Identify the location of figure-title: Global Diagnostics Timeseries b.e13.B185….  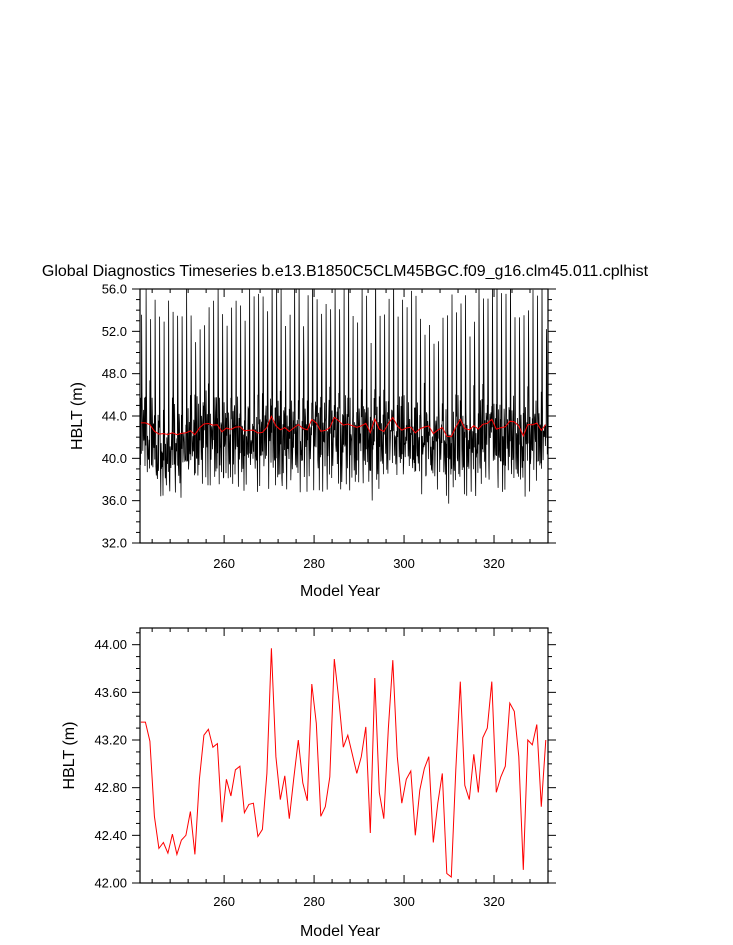
(345, 271).